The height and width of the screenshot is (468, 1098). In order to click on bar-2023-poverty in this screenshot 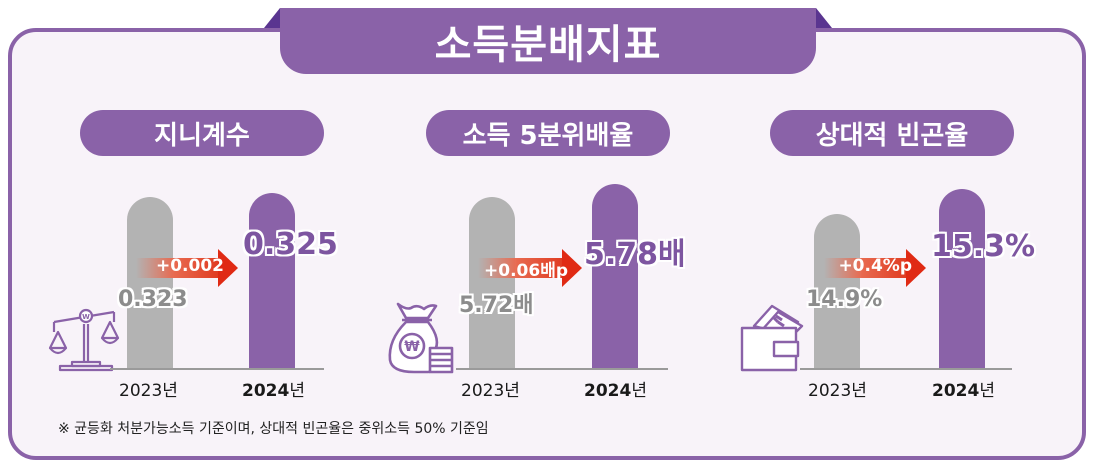, I will do `click(837, 291)`.